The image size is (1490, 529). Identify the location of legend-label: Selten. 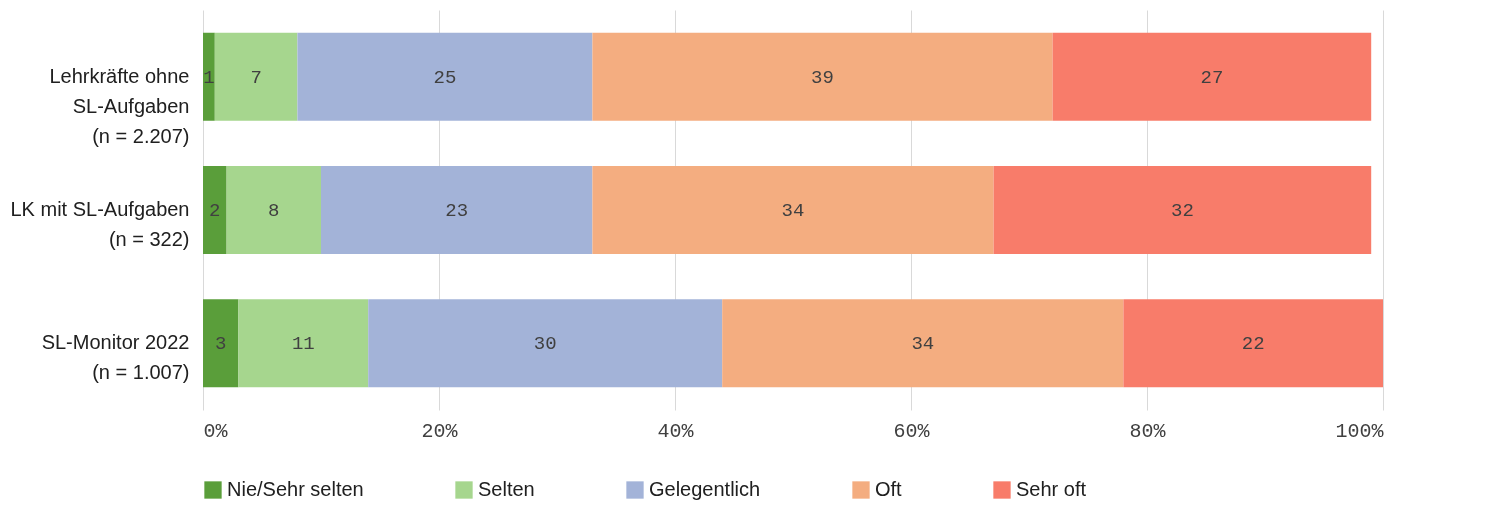
(506, 489).